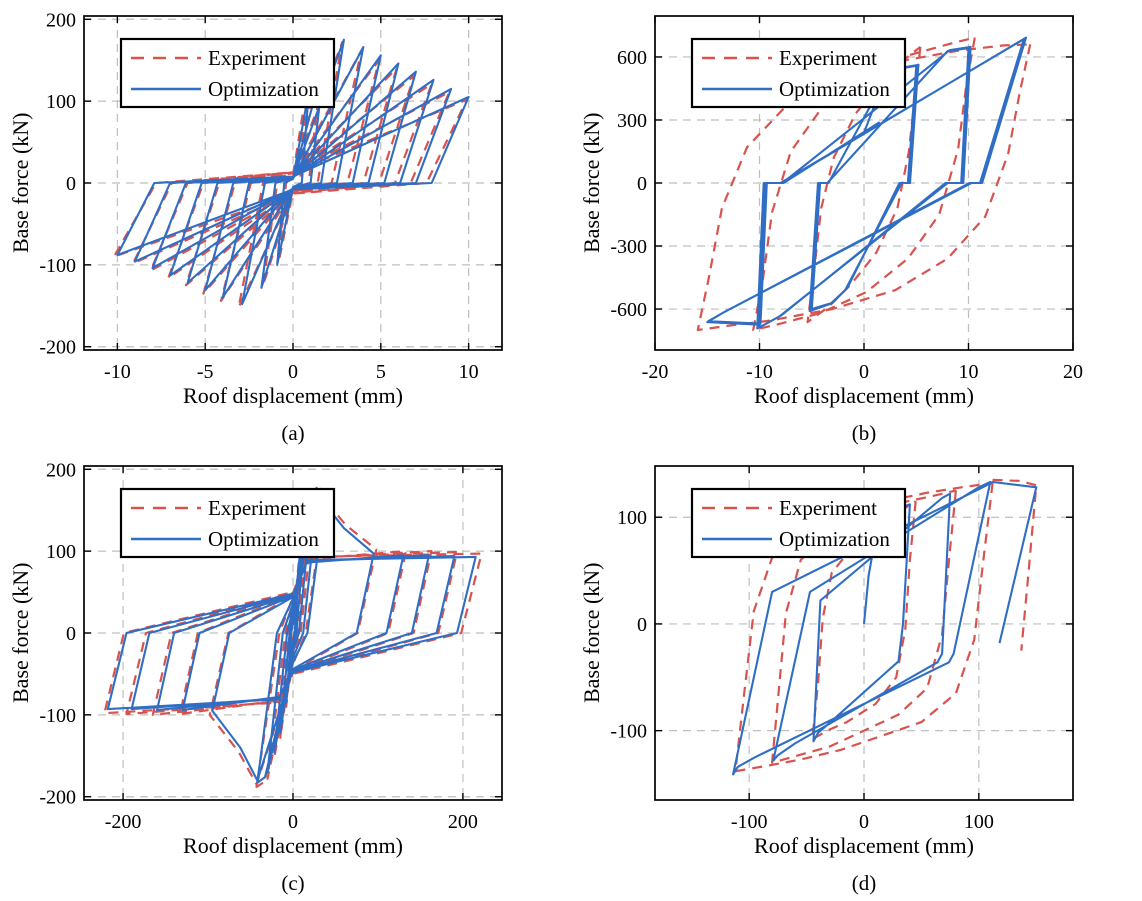 The width and height of the screenshot is (1142, 901). I want to click on svg-text: 300, so click(632, 121).